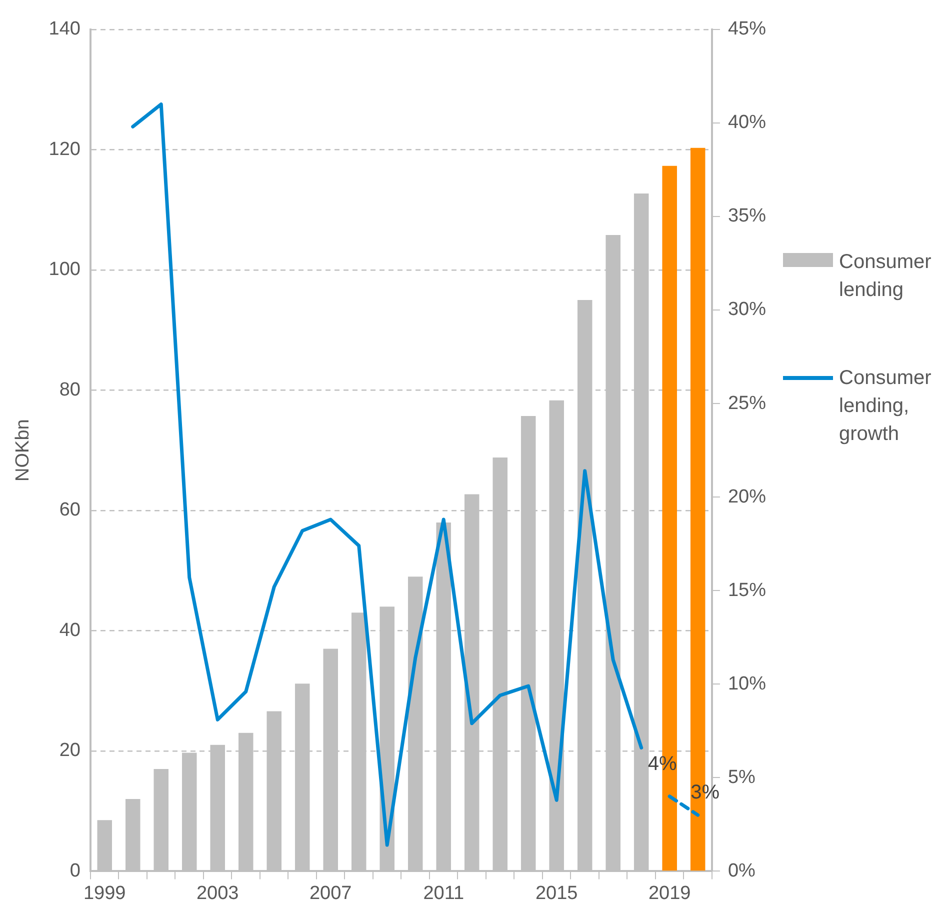 Image resolution: width=944 pixels, height=915 pixels. Describe the element at coordinates (747, 590) in the screenshot. I see `y2-tick-label: 15%` at that location.